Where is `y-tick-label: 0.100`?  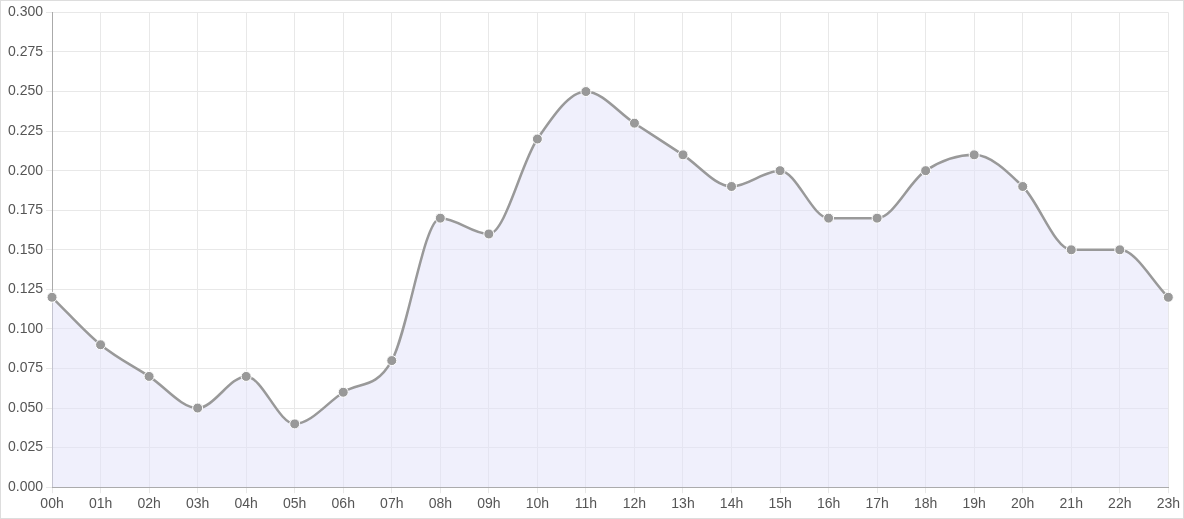 y-tick-label: 0.100 is located at coordinates (25, 327).